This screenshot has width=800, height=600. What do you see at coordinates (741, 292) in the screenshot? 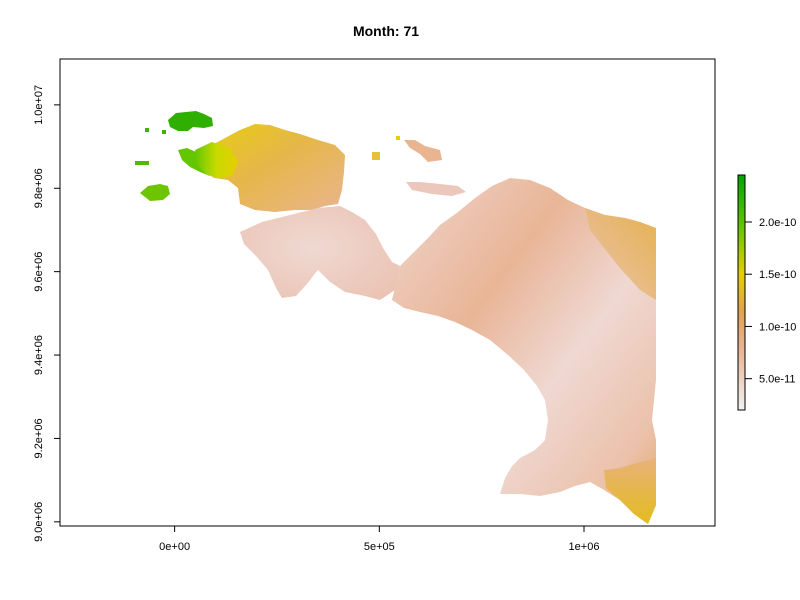
I see `legend-colorbar` at bounding box center [741, 292].